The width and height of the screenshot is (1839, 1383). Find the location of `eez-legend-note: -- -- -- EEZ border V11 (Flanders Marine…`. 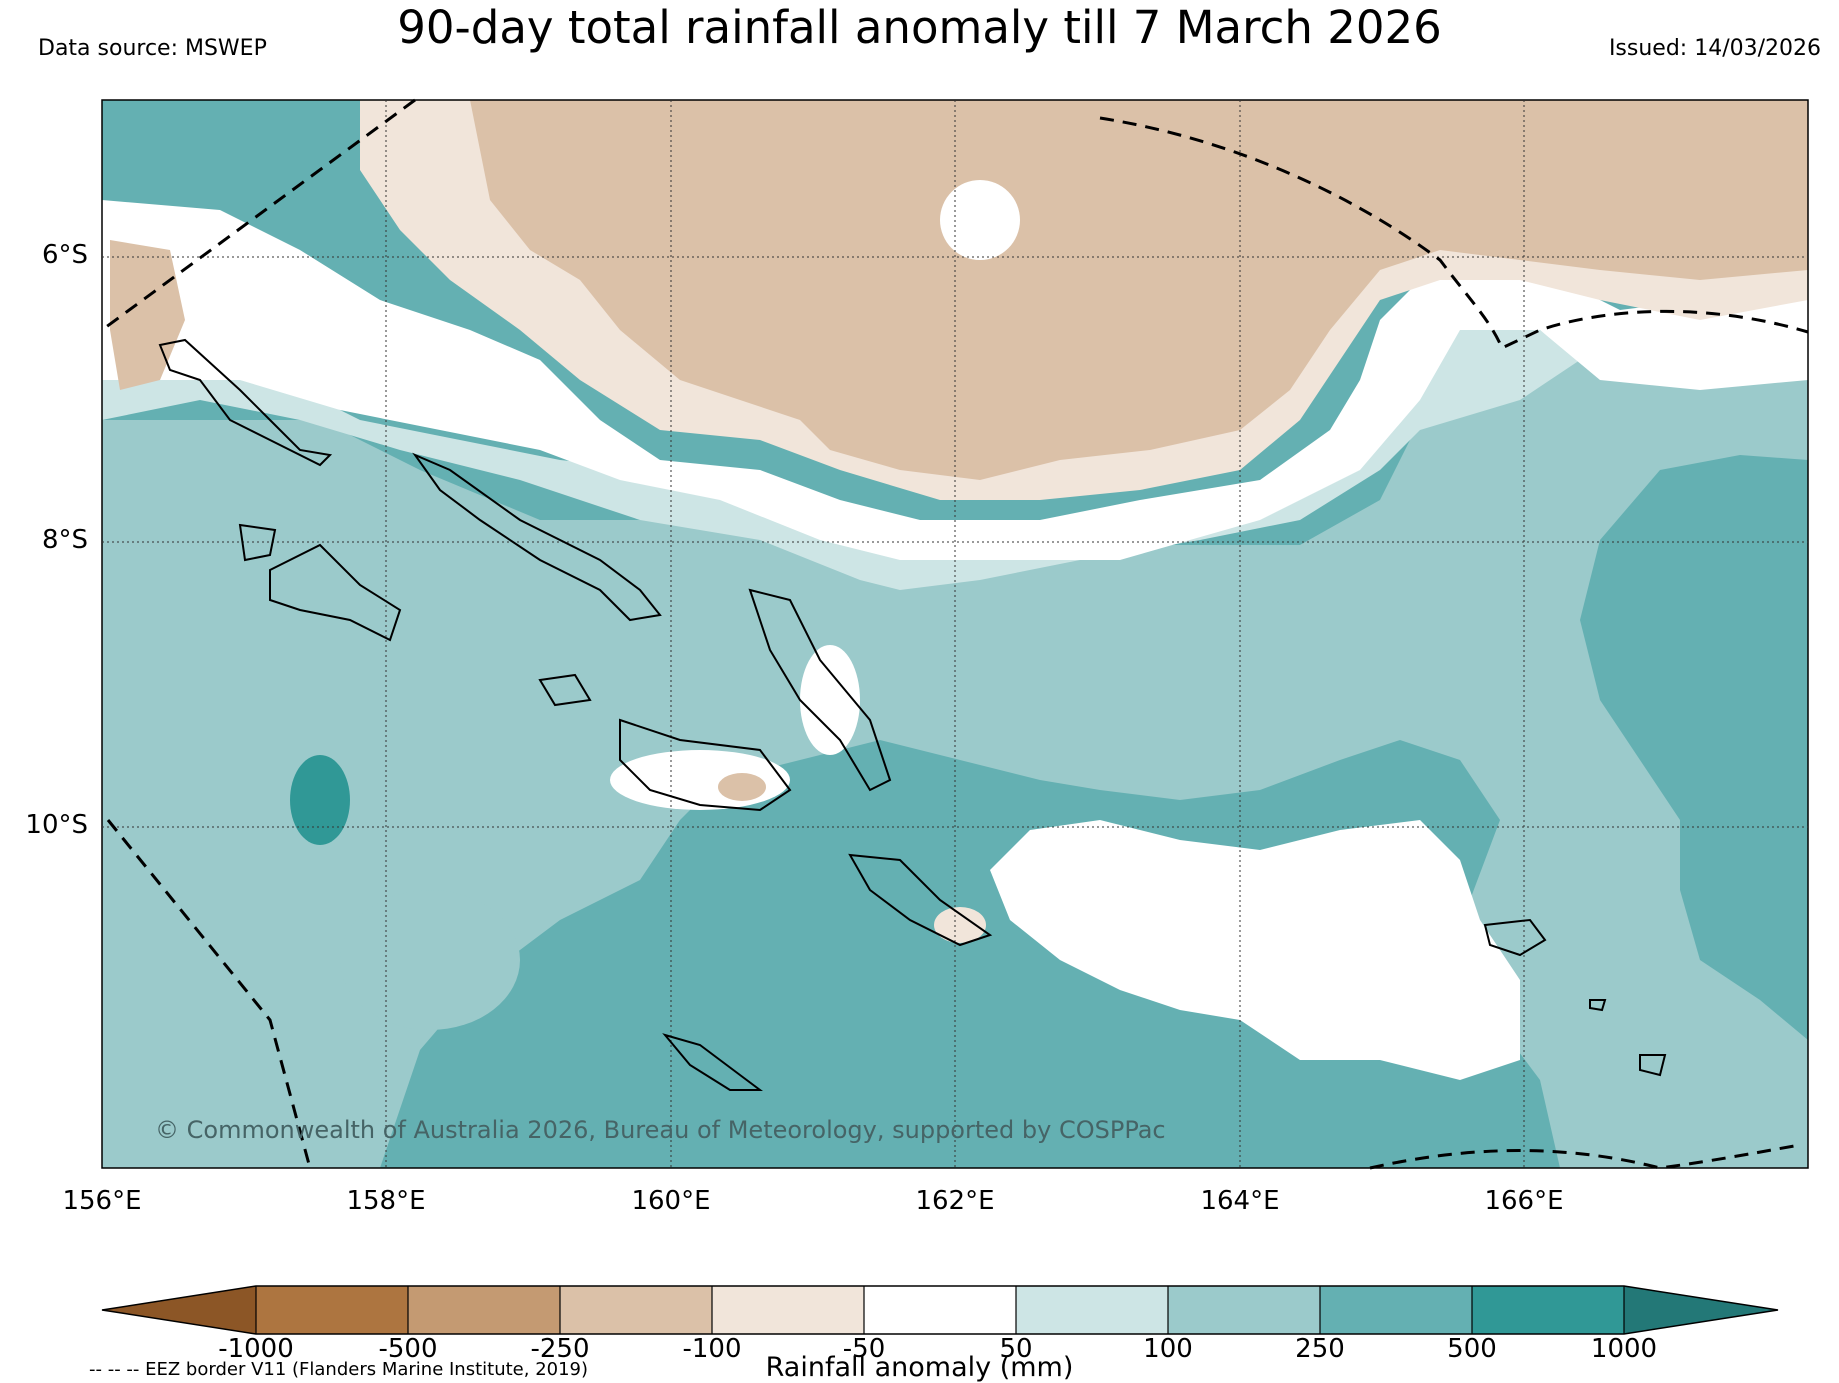

eez-legend-note: -- -- -- EEZ border V11 (Flanders Marine… is located at coordinates (339, 1369).